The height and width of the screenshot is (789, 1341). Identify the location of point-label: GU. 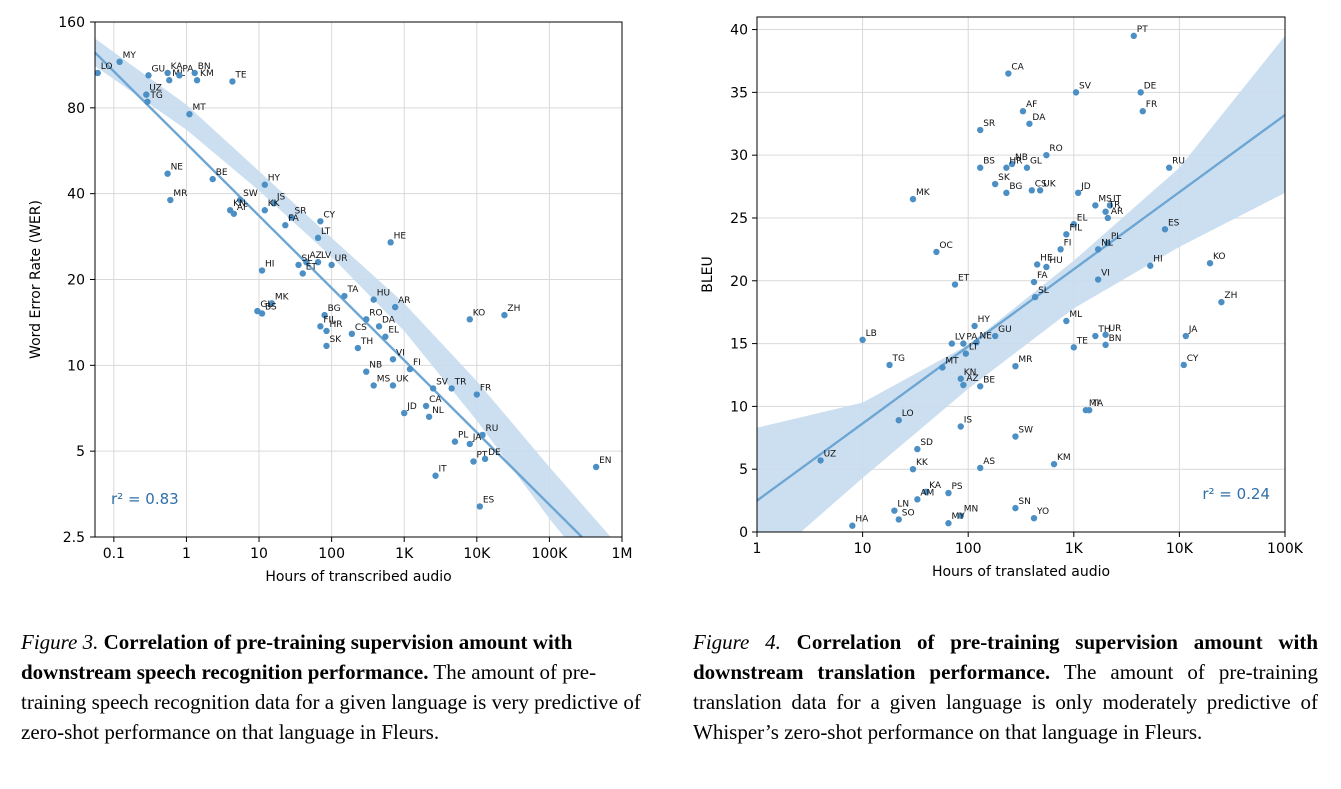
(1005, 330).